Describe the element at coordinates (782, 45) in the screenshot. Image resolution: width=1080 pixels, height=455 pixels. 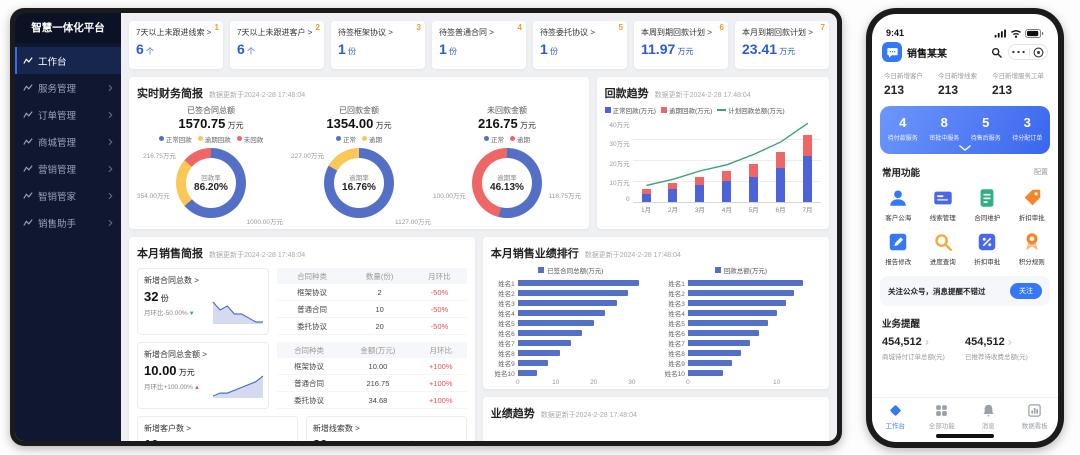
I see `kpi-card: 7 本月到期回款计划 > 23.41 万元` at that location.